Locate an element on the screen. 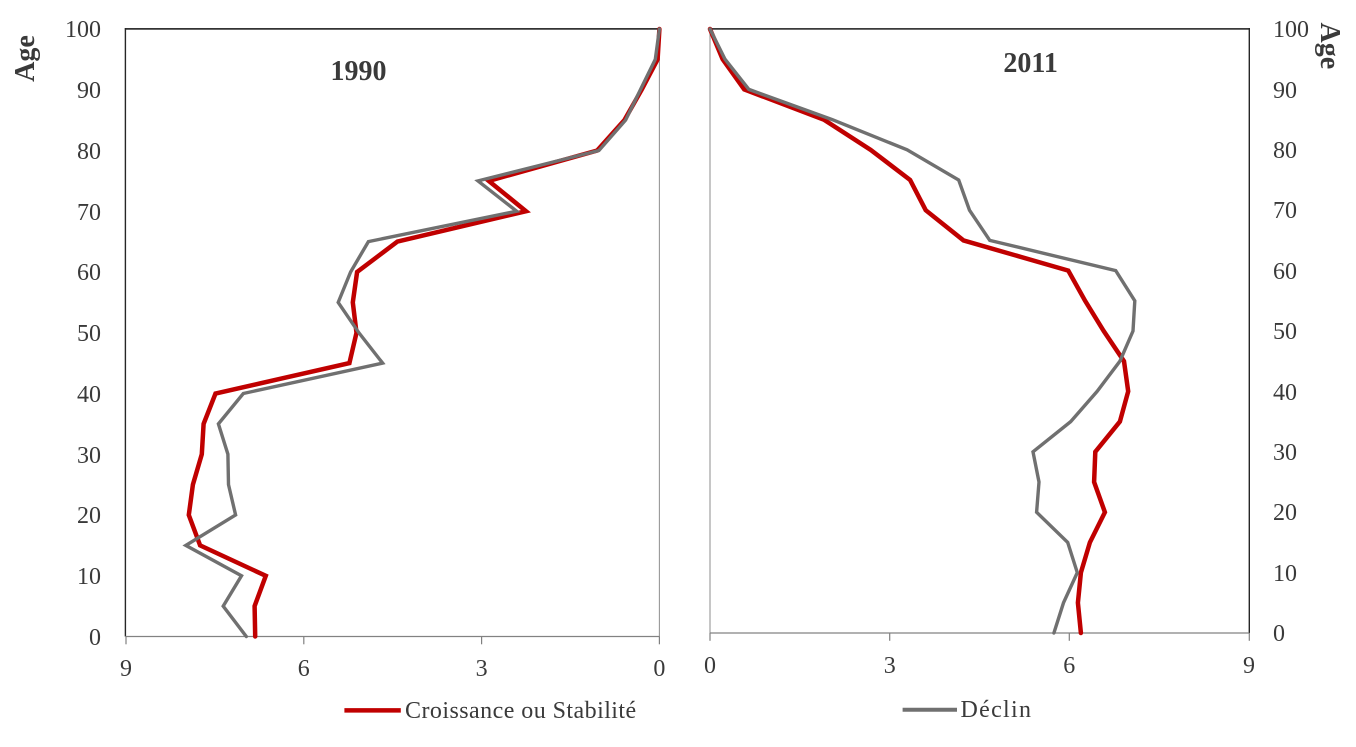  svg-text: Déclin is located at coordinates (997, 710).